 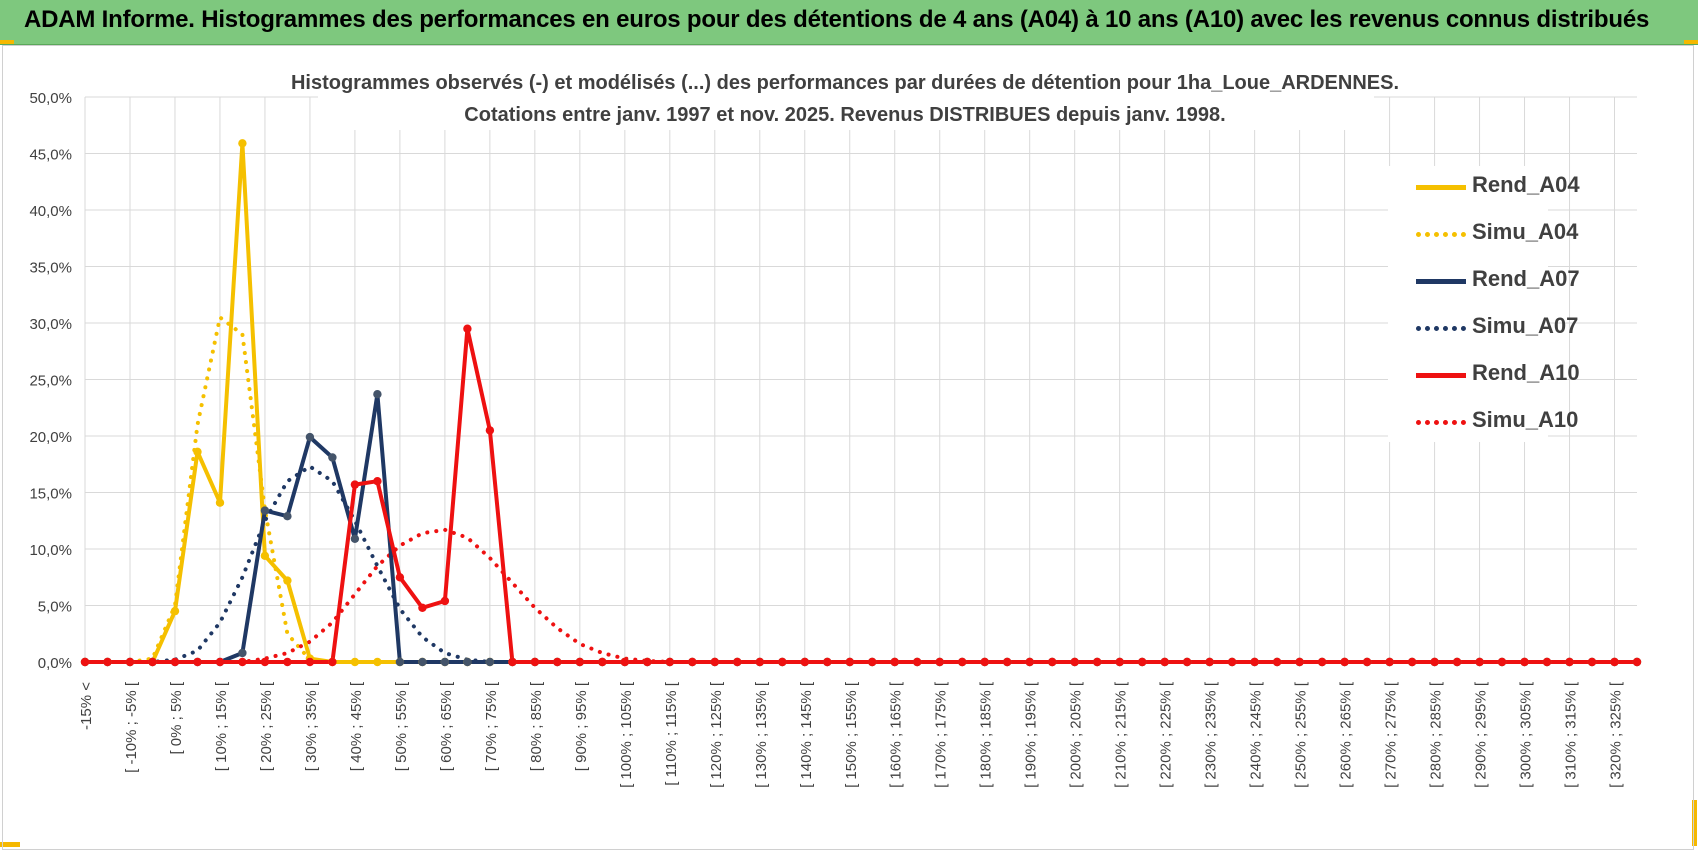 What do you see at coordinates (1391, 734) in the screenshot?
I see `x-tick-label: [ 270% ; 275% [` at bounding box center [1391, 734].